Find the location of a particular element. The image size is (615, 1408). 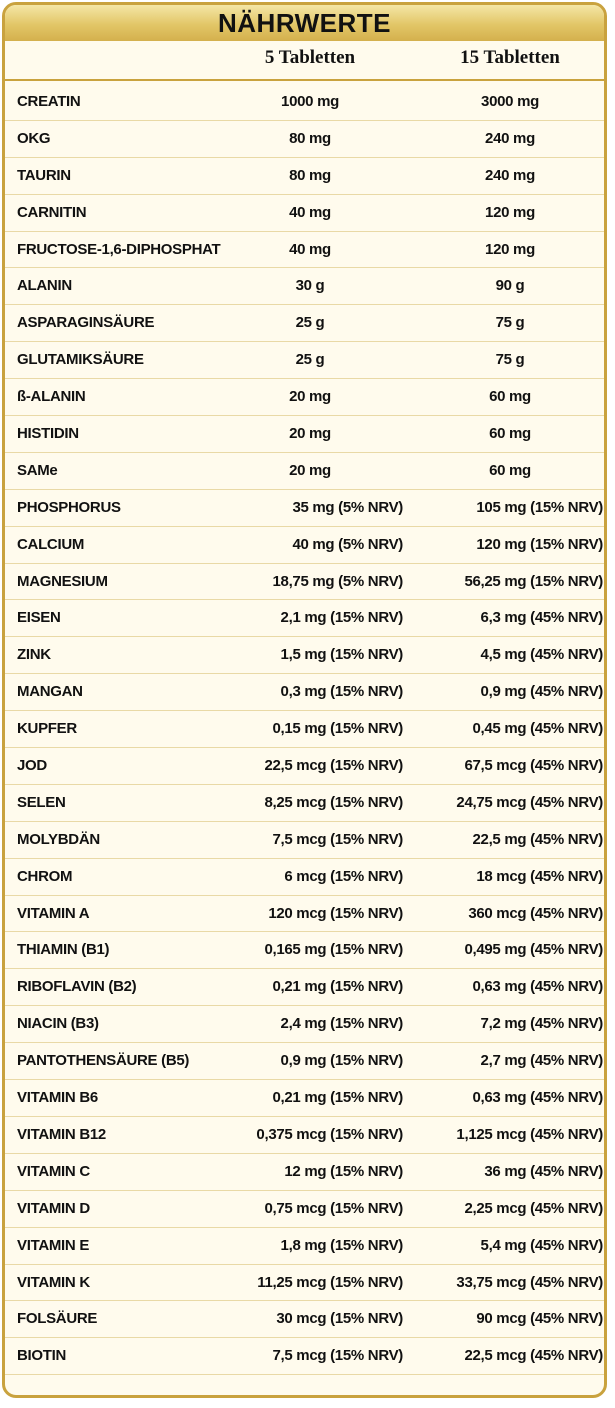

amount-15-tablets: 0,63 mg (45% NRV) is located at coordinates (537, 987).